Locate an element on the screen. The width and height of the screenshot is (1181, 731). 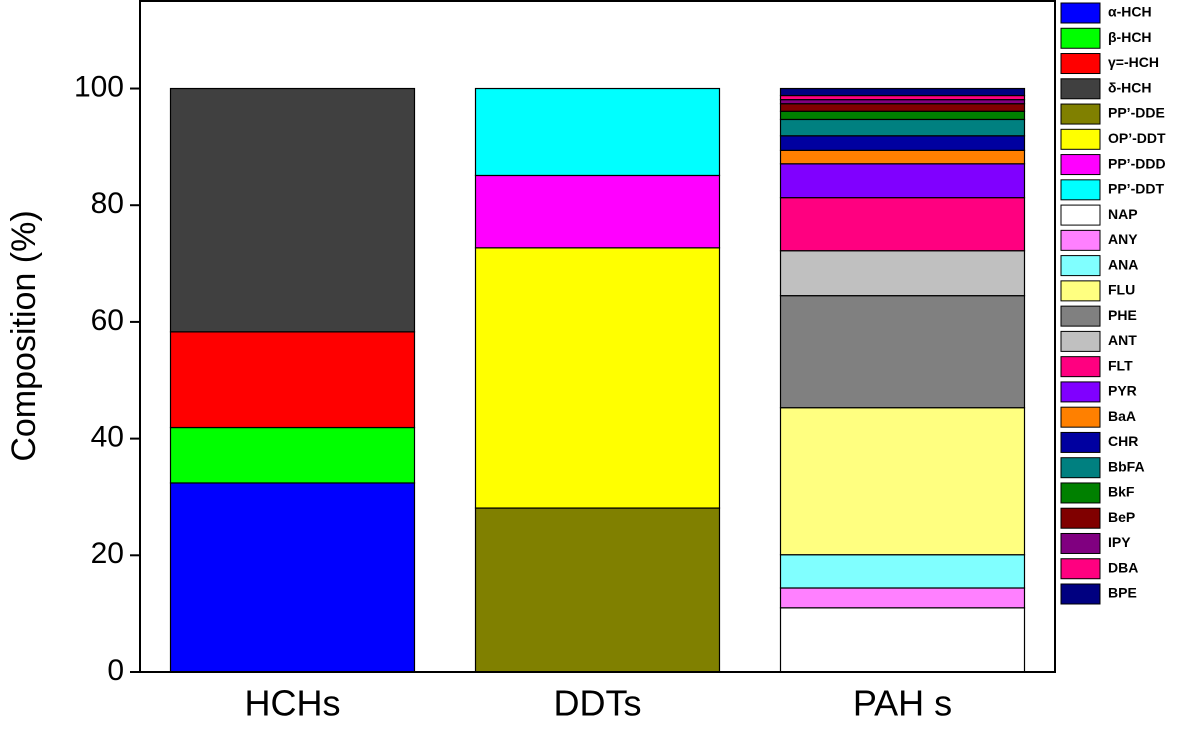
legend-label: PP’-DDD is located at coordinates (1137, 163).